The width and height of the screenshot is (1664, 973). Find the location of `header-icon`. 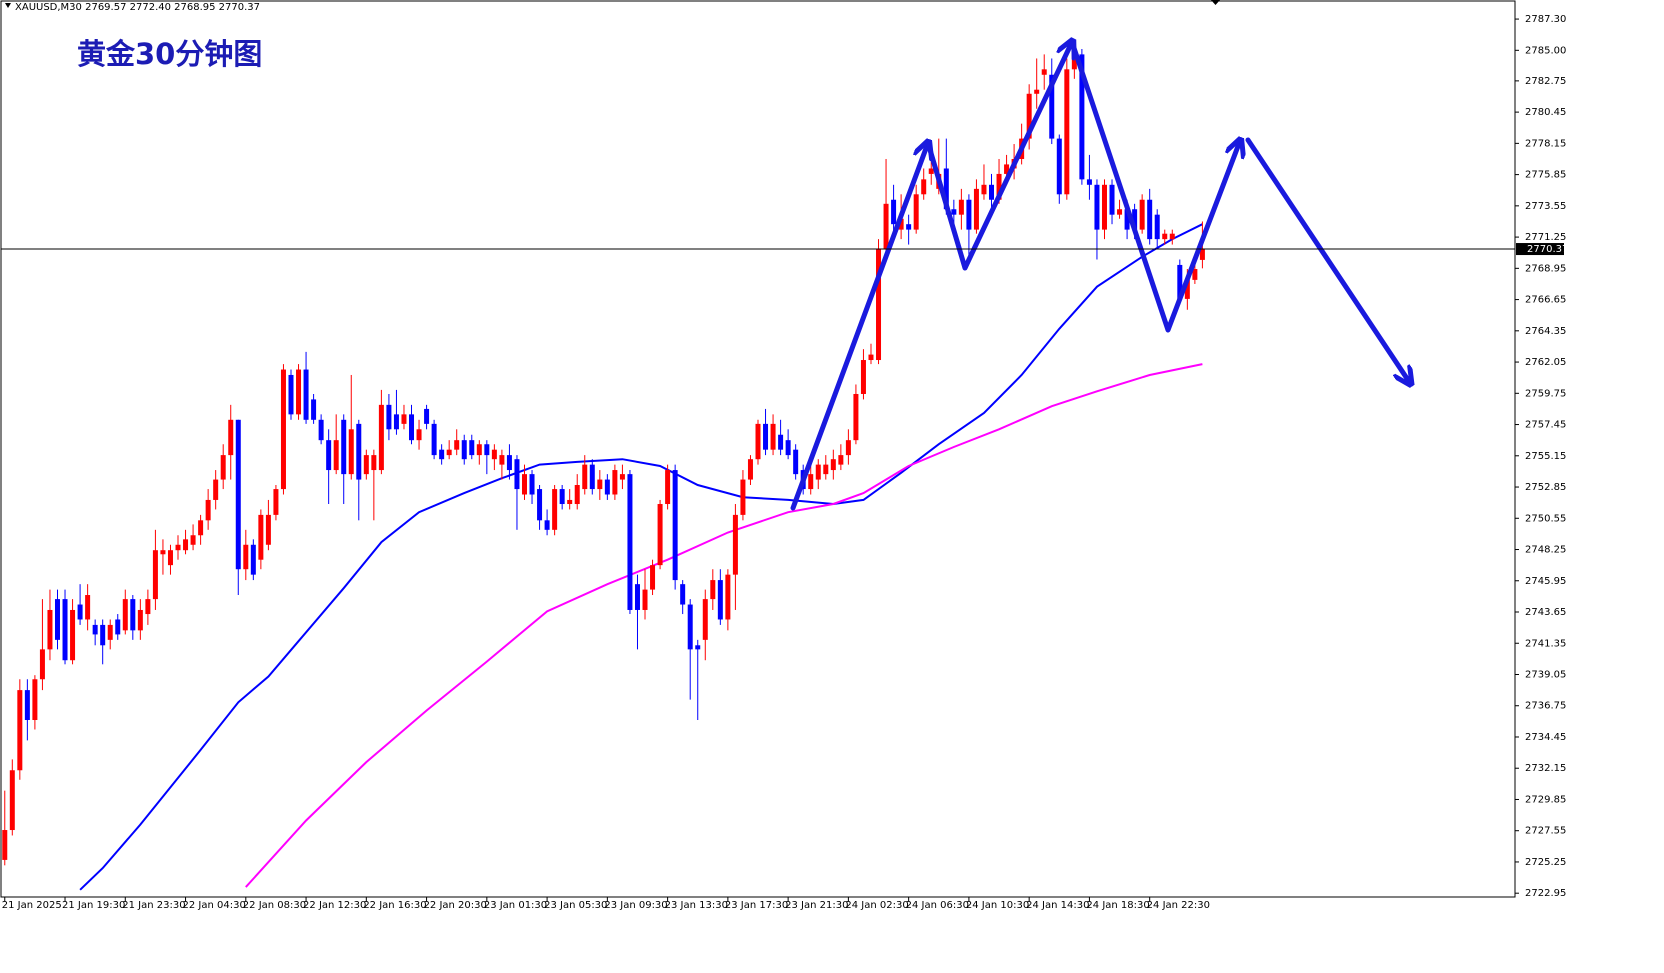

header-icon is located at coordinates (8, 5).